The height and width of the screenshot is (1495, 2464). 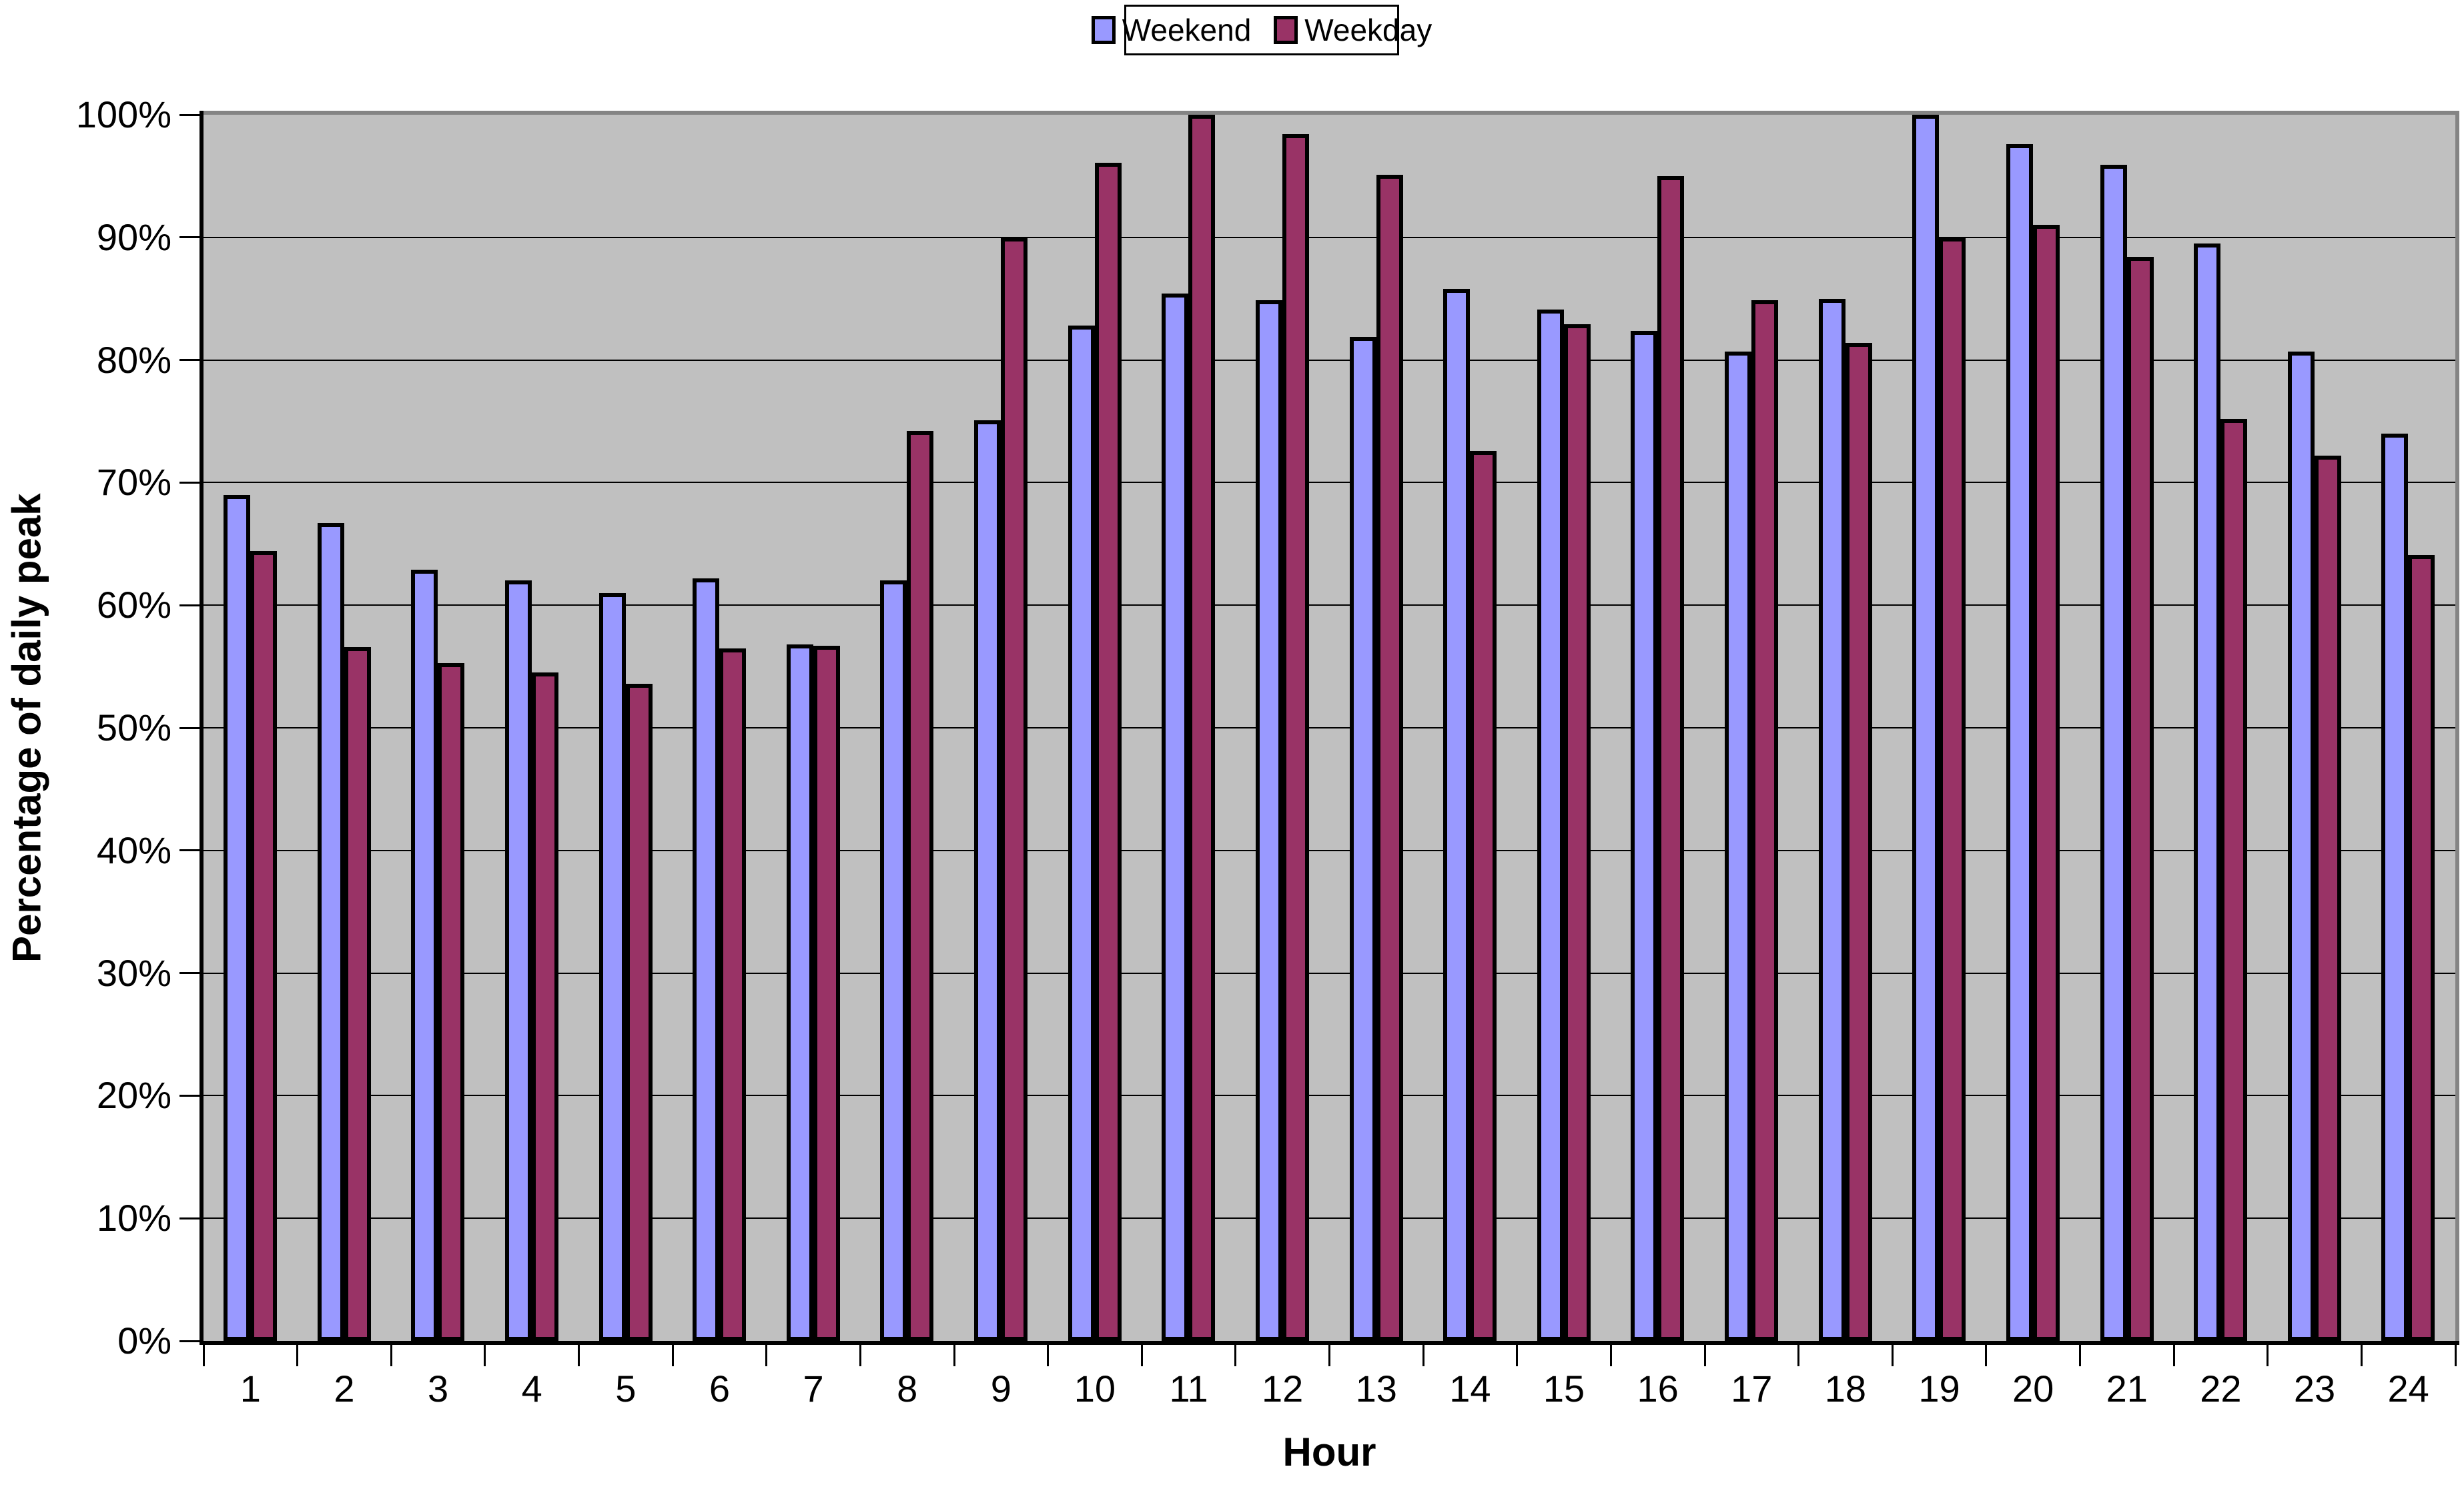 I want to click on x-tick-label-16: 16, so click(x=1658, y=1389).